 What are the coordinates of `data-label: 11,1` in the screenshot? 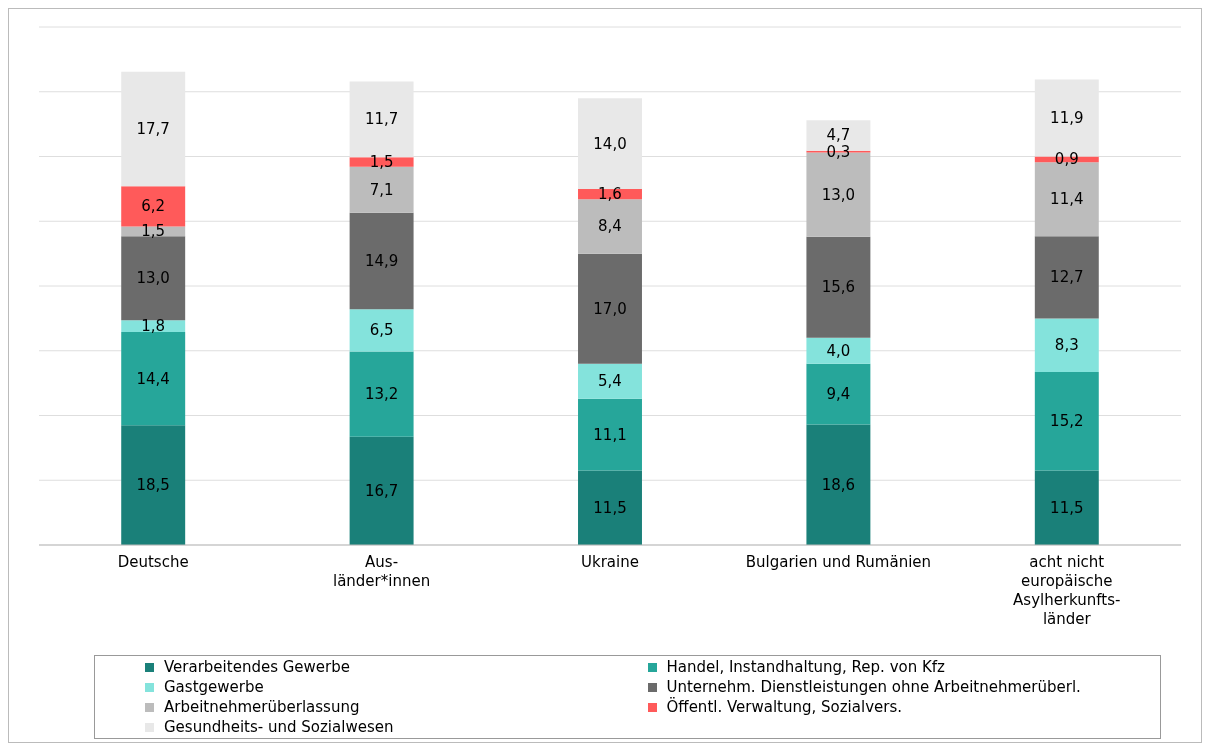 It's located at (610, 434).